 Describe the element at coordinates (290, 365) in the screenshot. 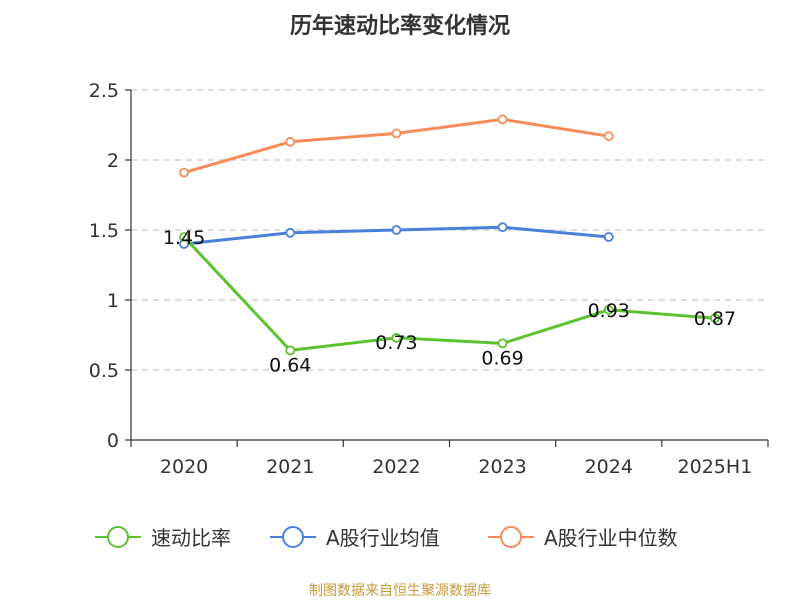

I see `data-label: 0.64` at that location.